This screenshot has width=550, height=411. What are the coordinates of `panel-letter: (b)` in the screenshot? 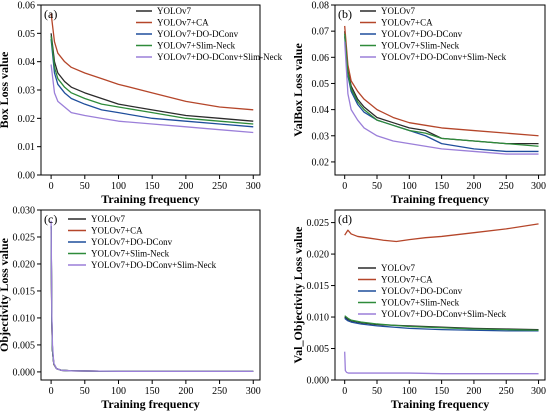 It's located at (345, 14).